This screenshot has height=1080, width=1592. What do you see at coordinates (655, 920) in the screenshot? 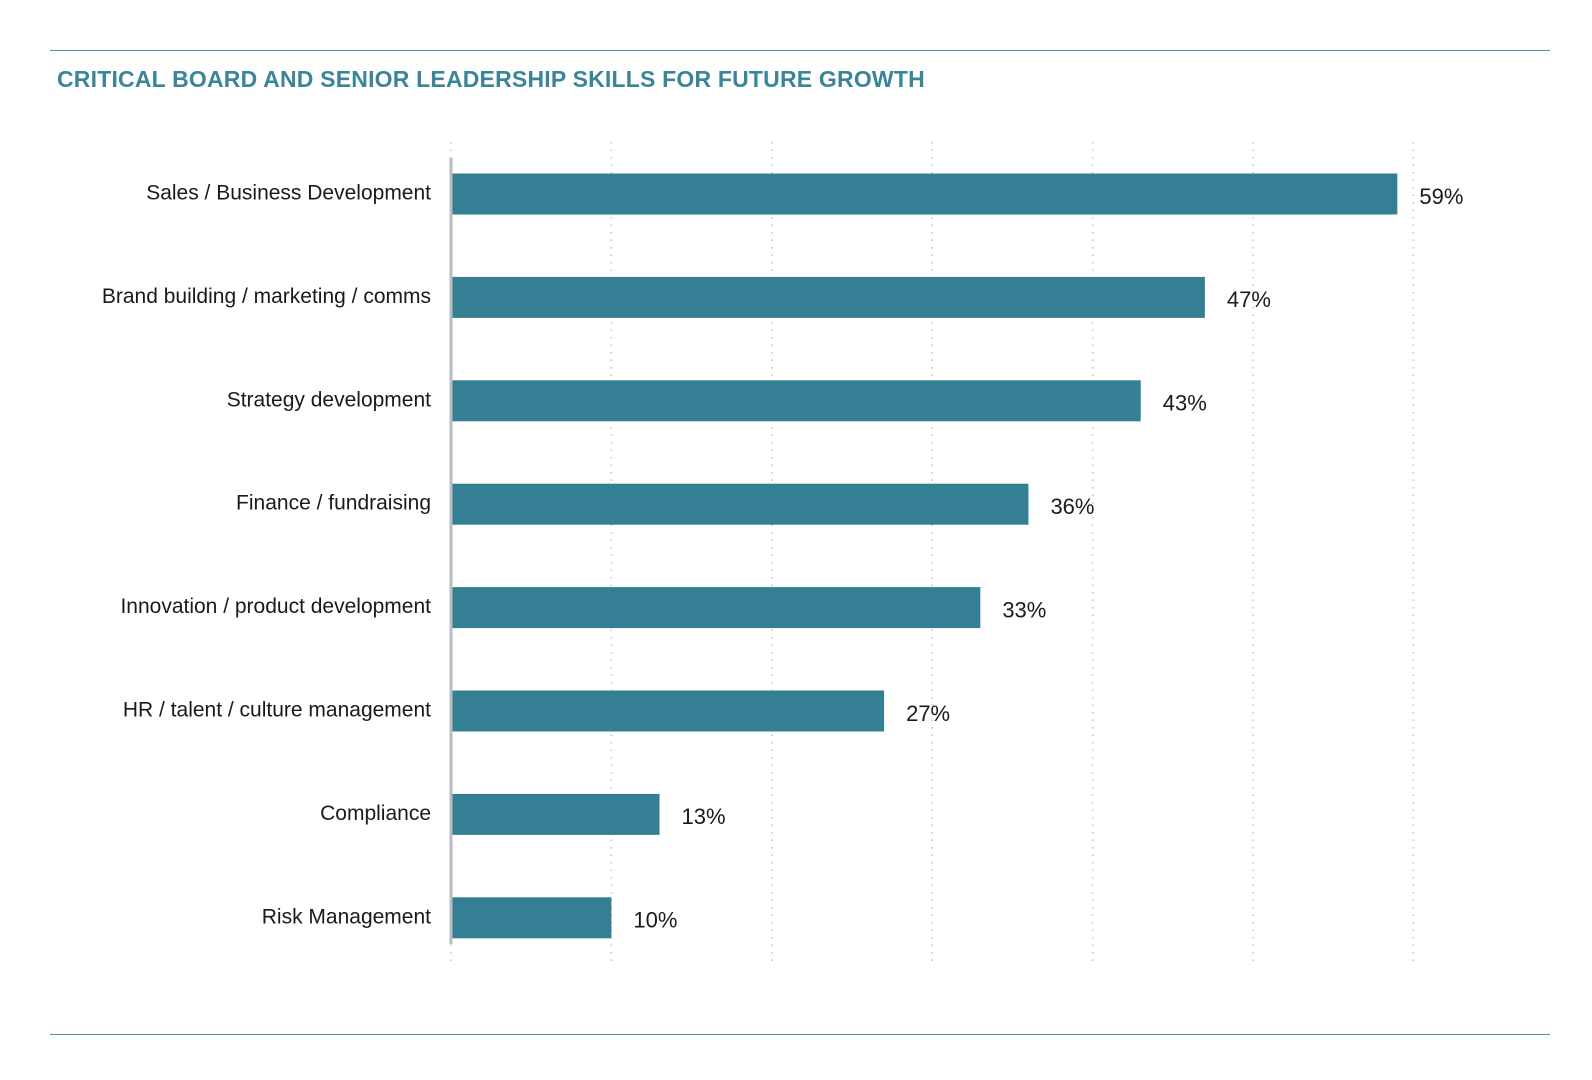
I see `value-label: 10%` at bounding box center [655, 920].